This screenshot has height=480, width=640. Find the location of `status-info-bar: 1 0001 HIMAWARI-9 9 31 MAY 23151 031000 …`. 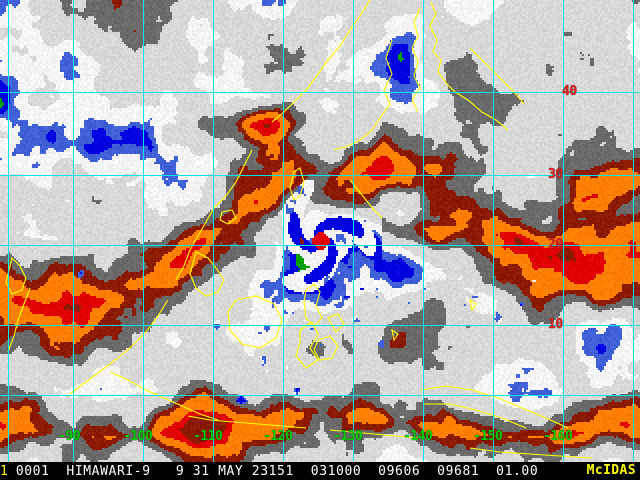

status-info-bar: 1 0001 HIMAWARI-9 9 31 MAY 23151 031000 … is located at coordinates (320, 471).